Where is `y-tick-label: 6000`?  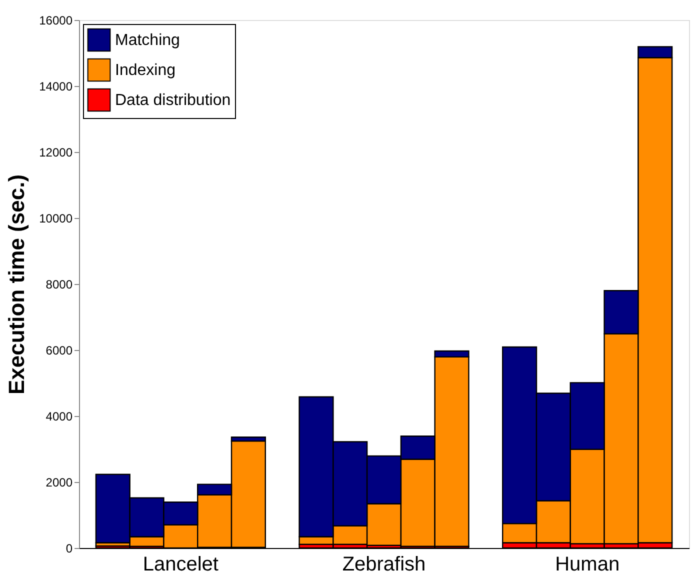
y-tick-label: 6000 is located at coordinates (59, 351).